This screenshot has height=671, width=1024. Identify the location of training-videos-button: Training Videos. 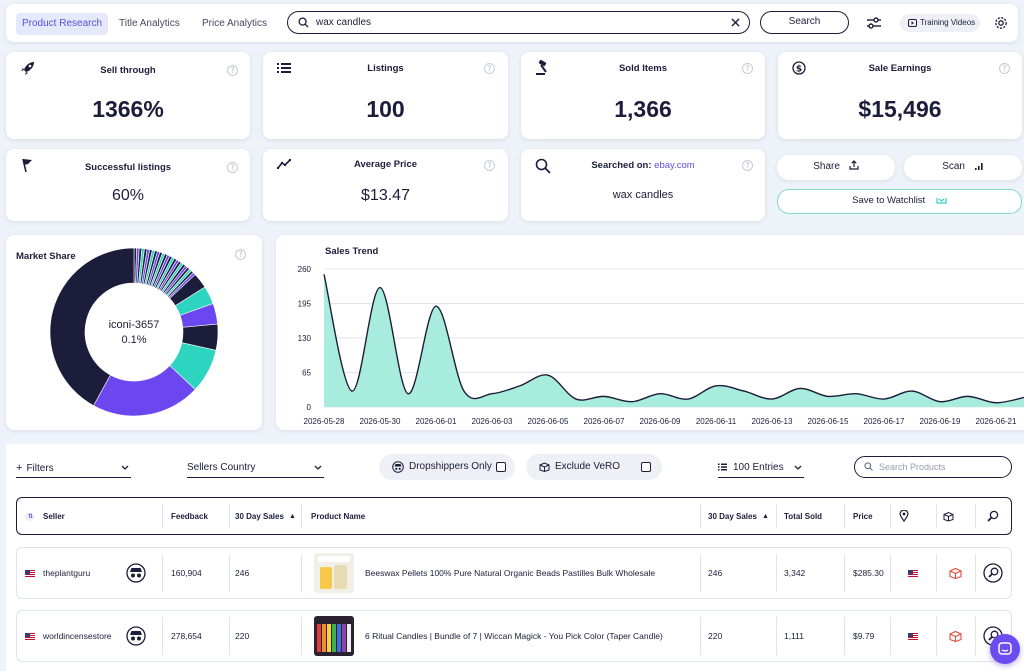
(940, 23).